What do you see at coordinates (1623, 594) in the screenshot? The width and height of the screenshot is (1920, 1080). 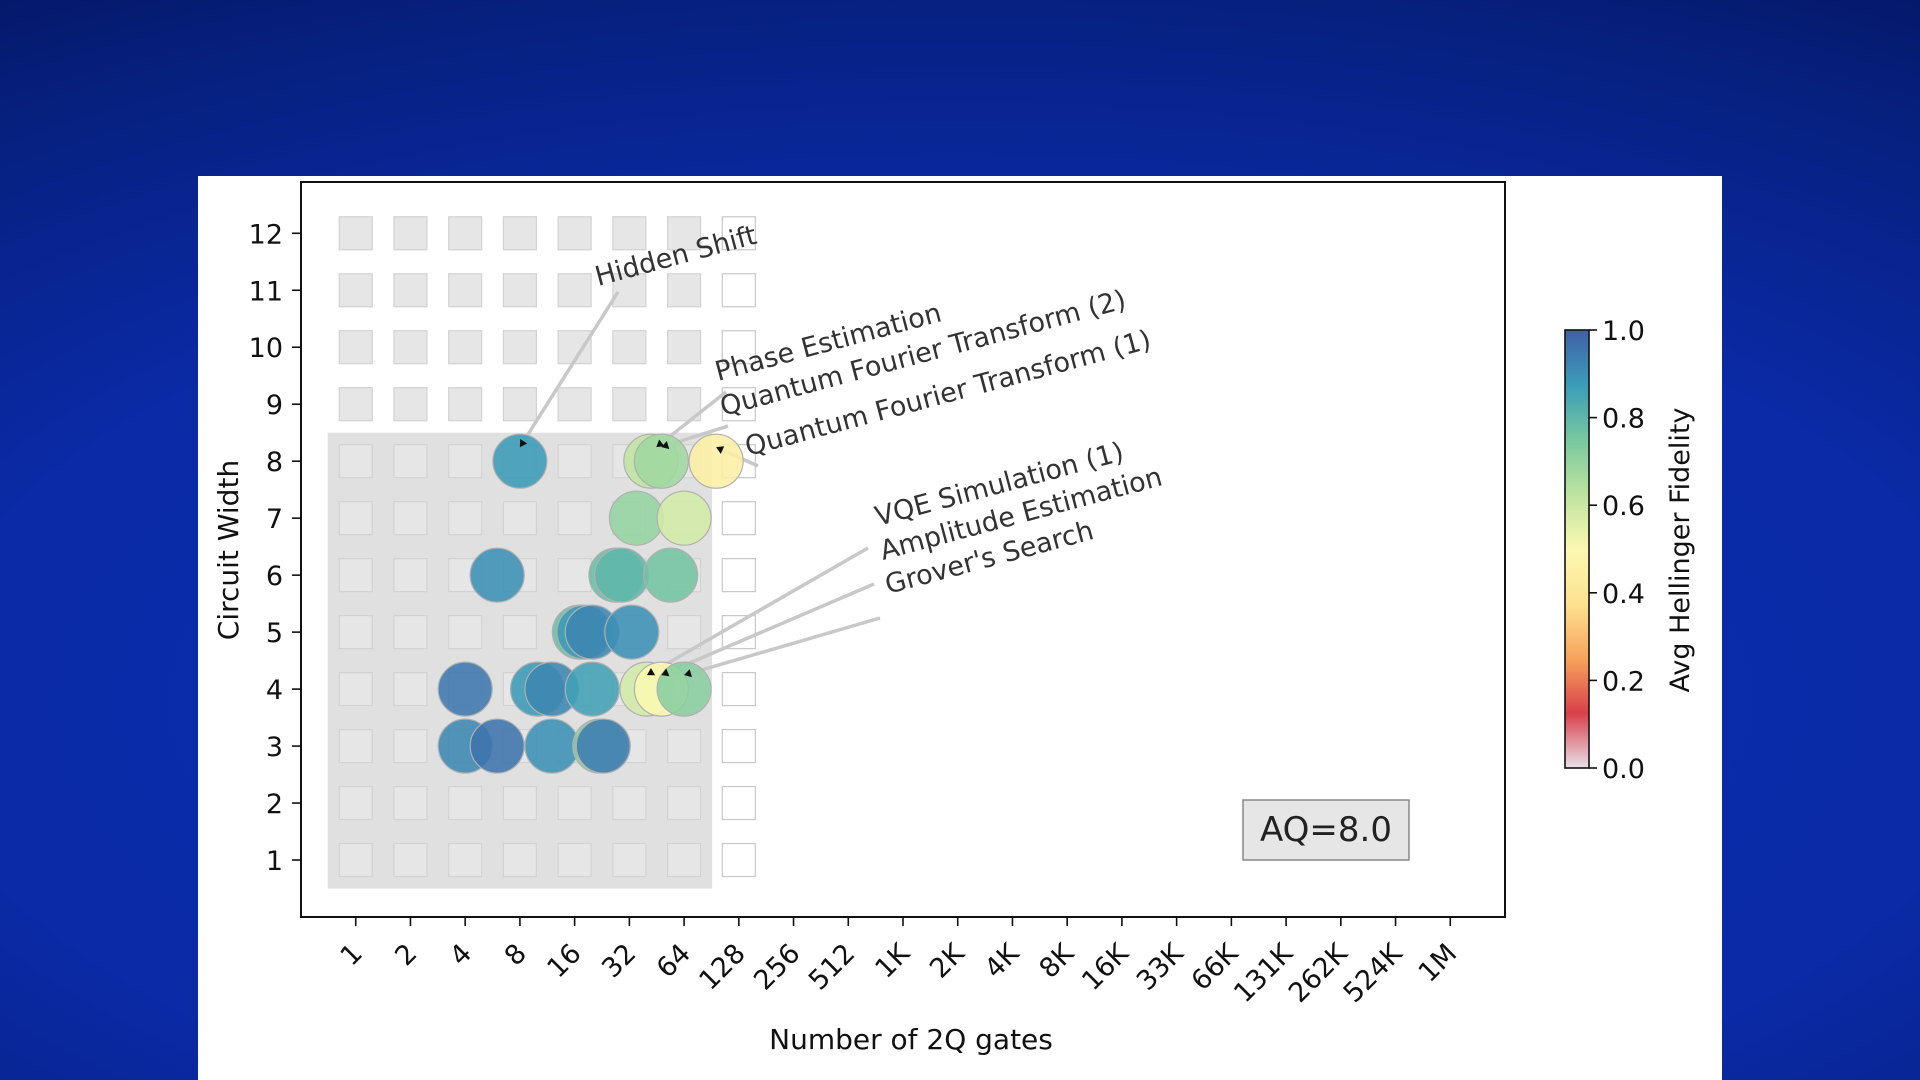 I see `colorbar-tick-label: 0.4` at bounding box center [1623, 594].